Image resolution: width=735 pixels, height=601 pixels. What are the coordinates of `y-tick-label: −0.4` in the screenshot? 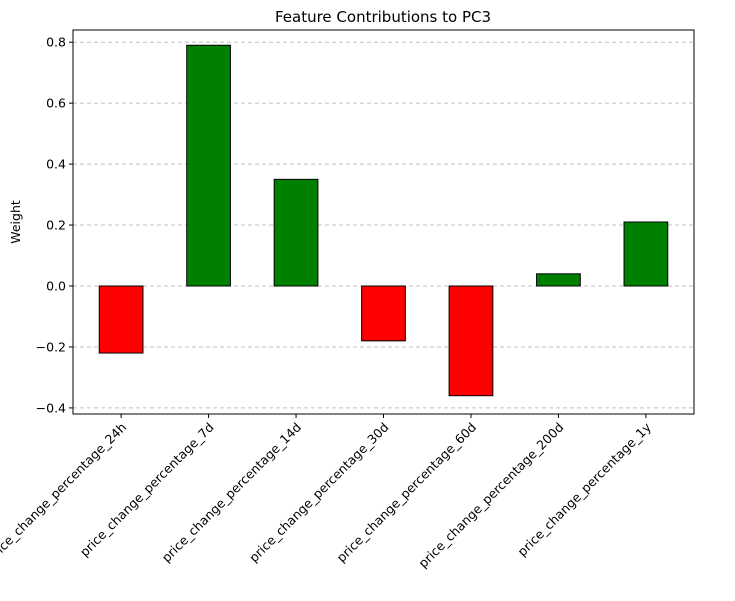 It's located at (51, 407).